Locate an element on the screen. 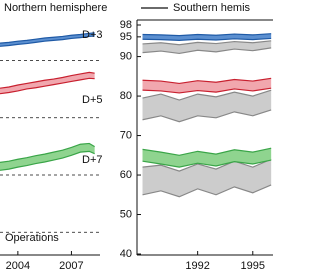 This screenshot has height=273, width=320. x-tick-label: 2004 is located at coordinates (18, 266).